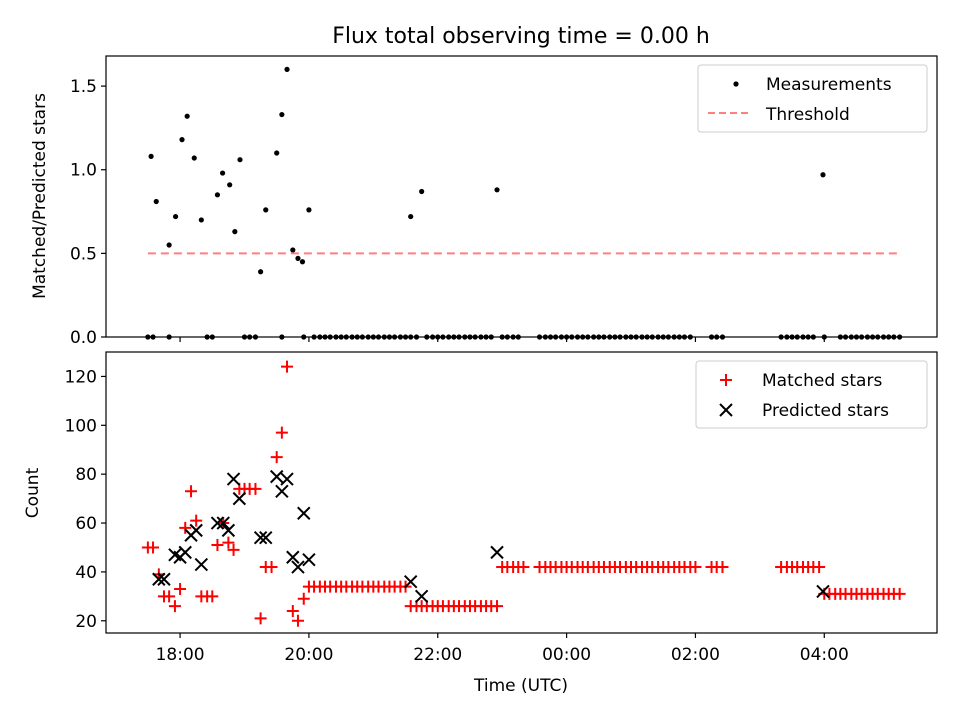 Image resolution: width=960 pixels, height=720 pixels. What do you see at coordinates (437, 655) in the screenshot?
I see `x-tick-label: 22:00` at bounding box center [437, 655].